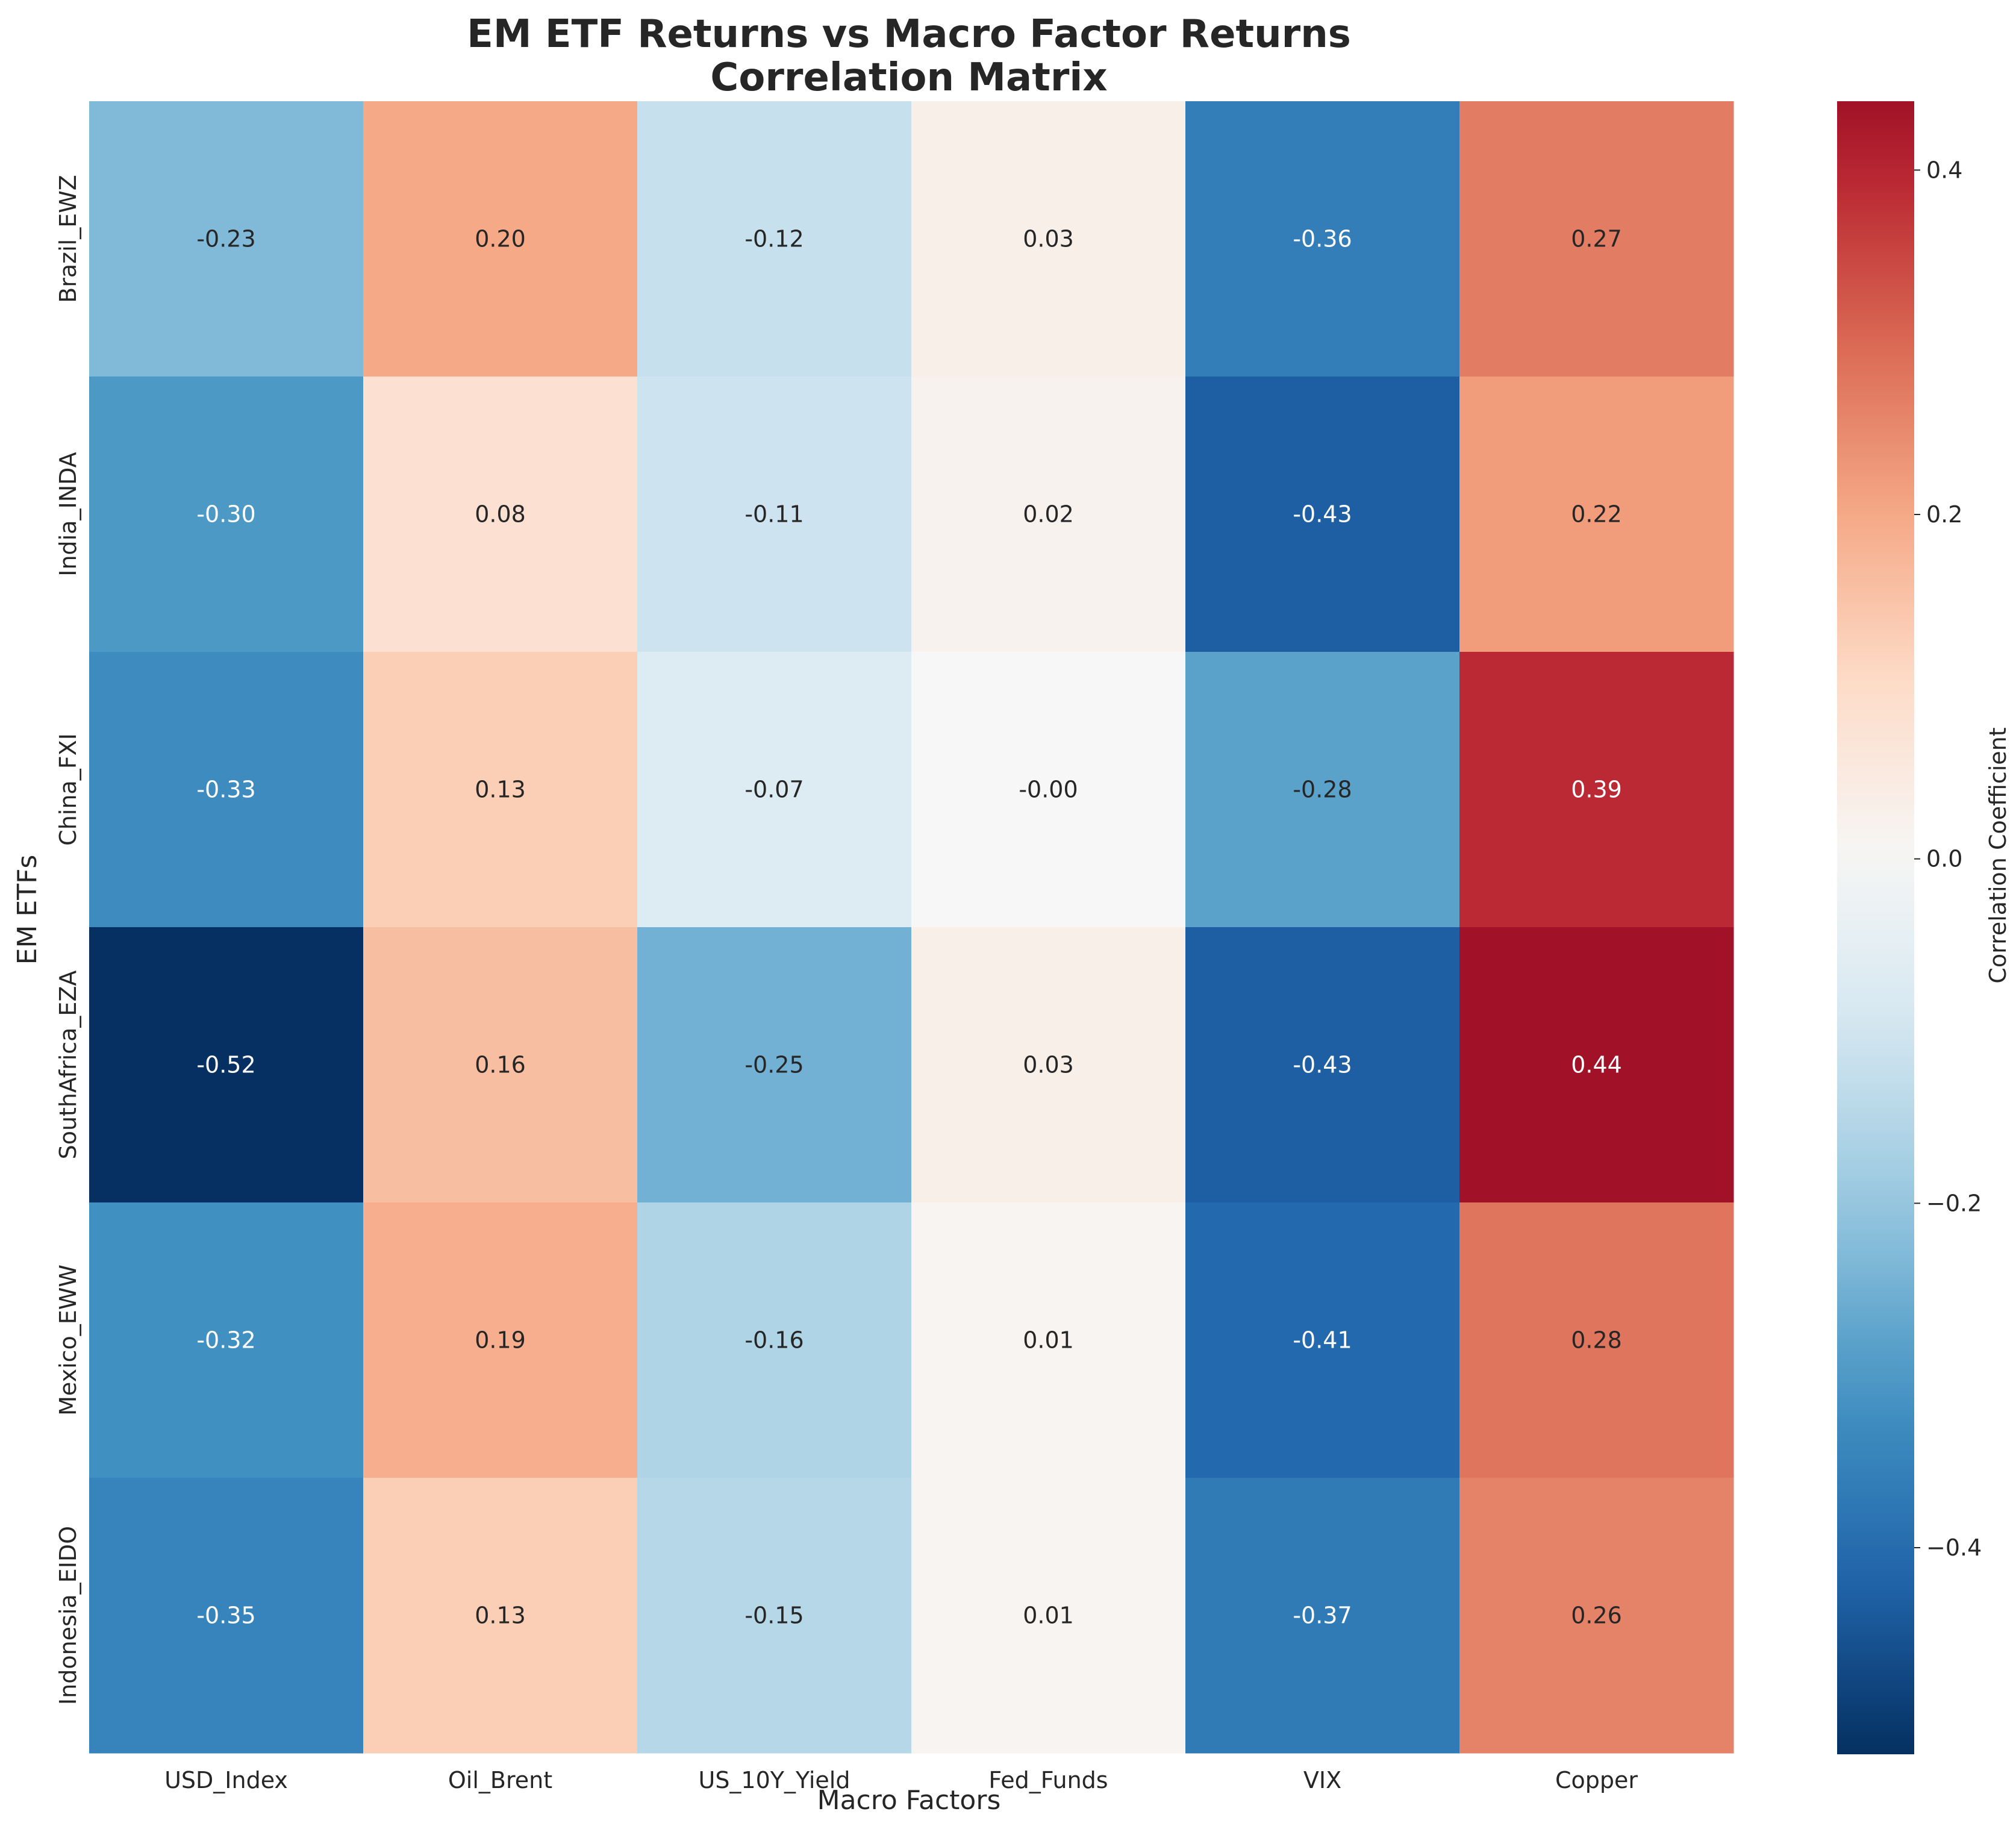 Image resolution: width=2016 pixels, height=1829 pixels. I want to click on cell-value-label: -0.30, so click(225, 514).